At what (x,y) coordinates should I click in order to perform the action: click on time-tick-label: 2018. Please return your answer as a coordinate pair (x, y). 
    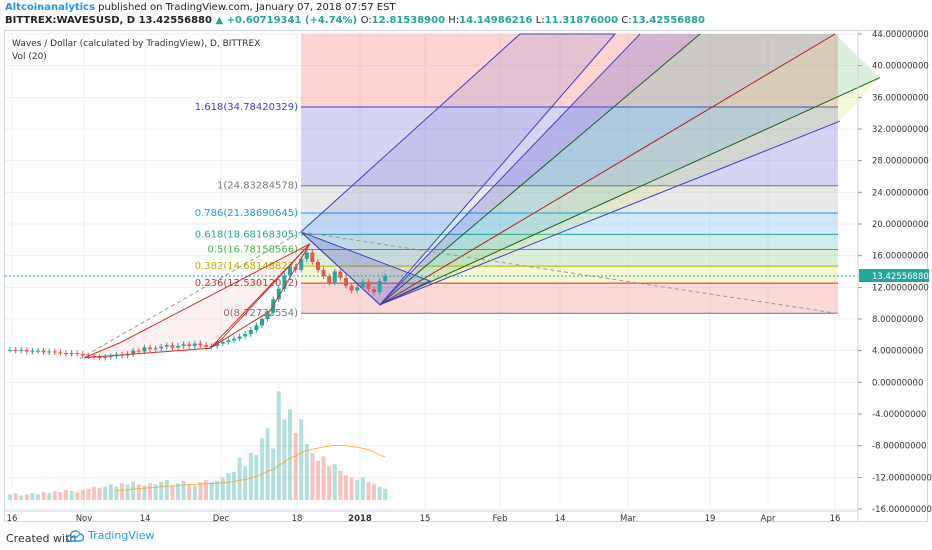
    Looking at the image, I should click on (360, 519).